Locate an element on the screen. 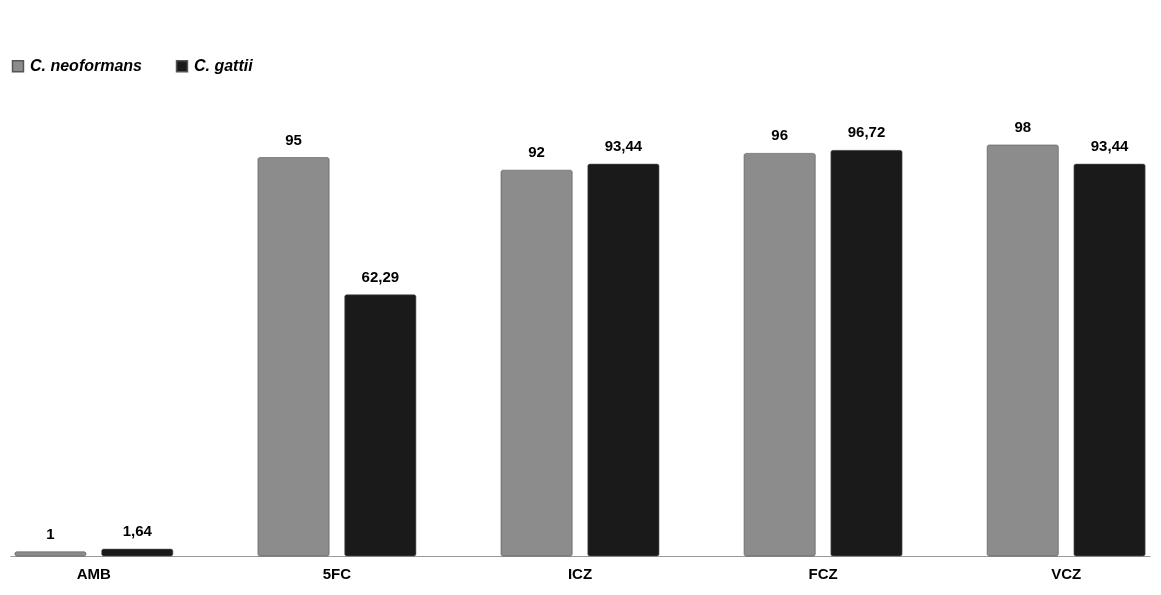 This screenshot has height=595, width=1161. legend-label: C. neoformans is located at coordinates (86, 66).